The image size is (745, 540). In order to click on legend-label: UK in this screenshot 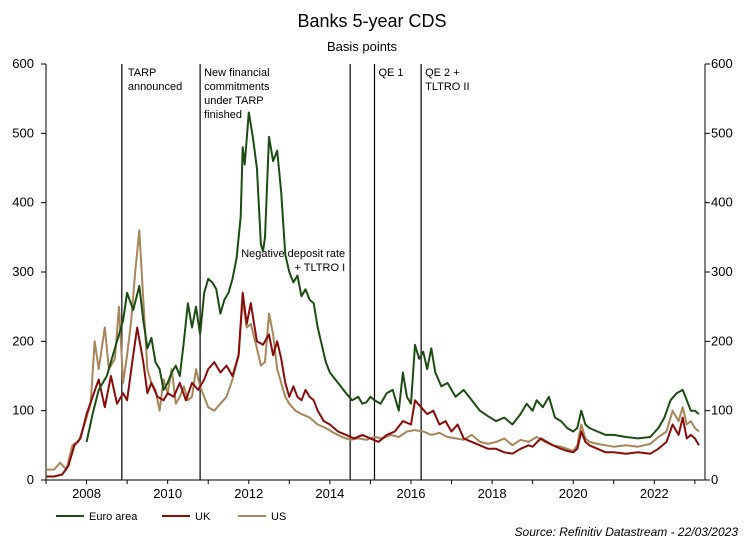, I will do `click(203, 517)`.